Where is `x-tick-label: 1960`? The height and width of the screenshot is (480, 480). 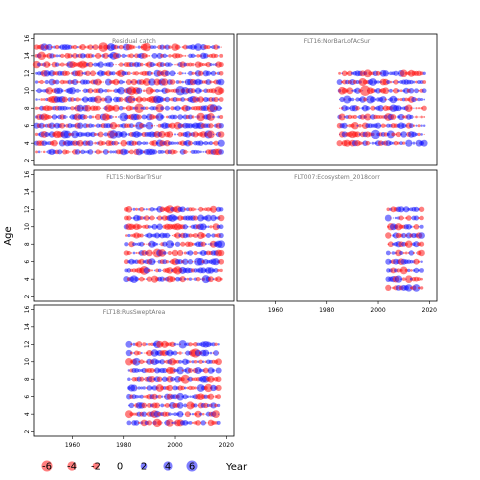
x-tick-label: 1960 is located at coordinates (275, 310).